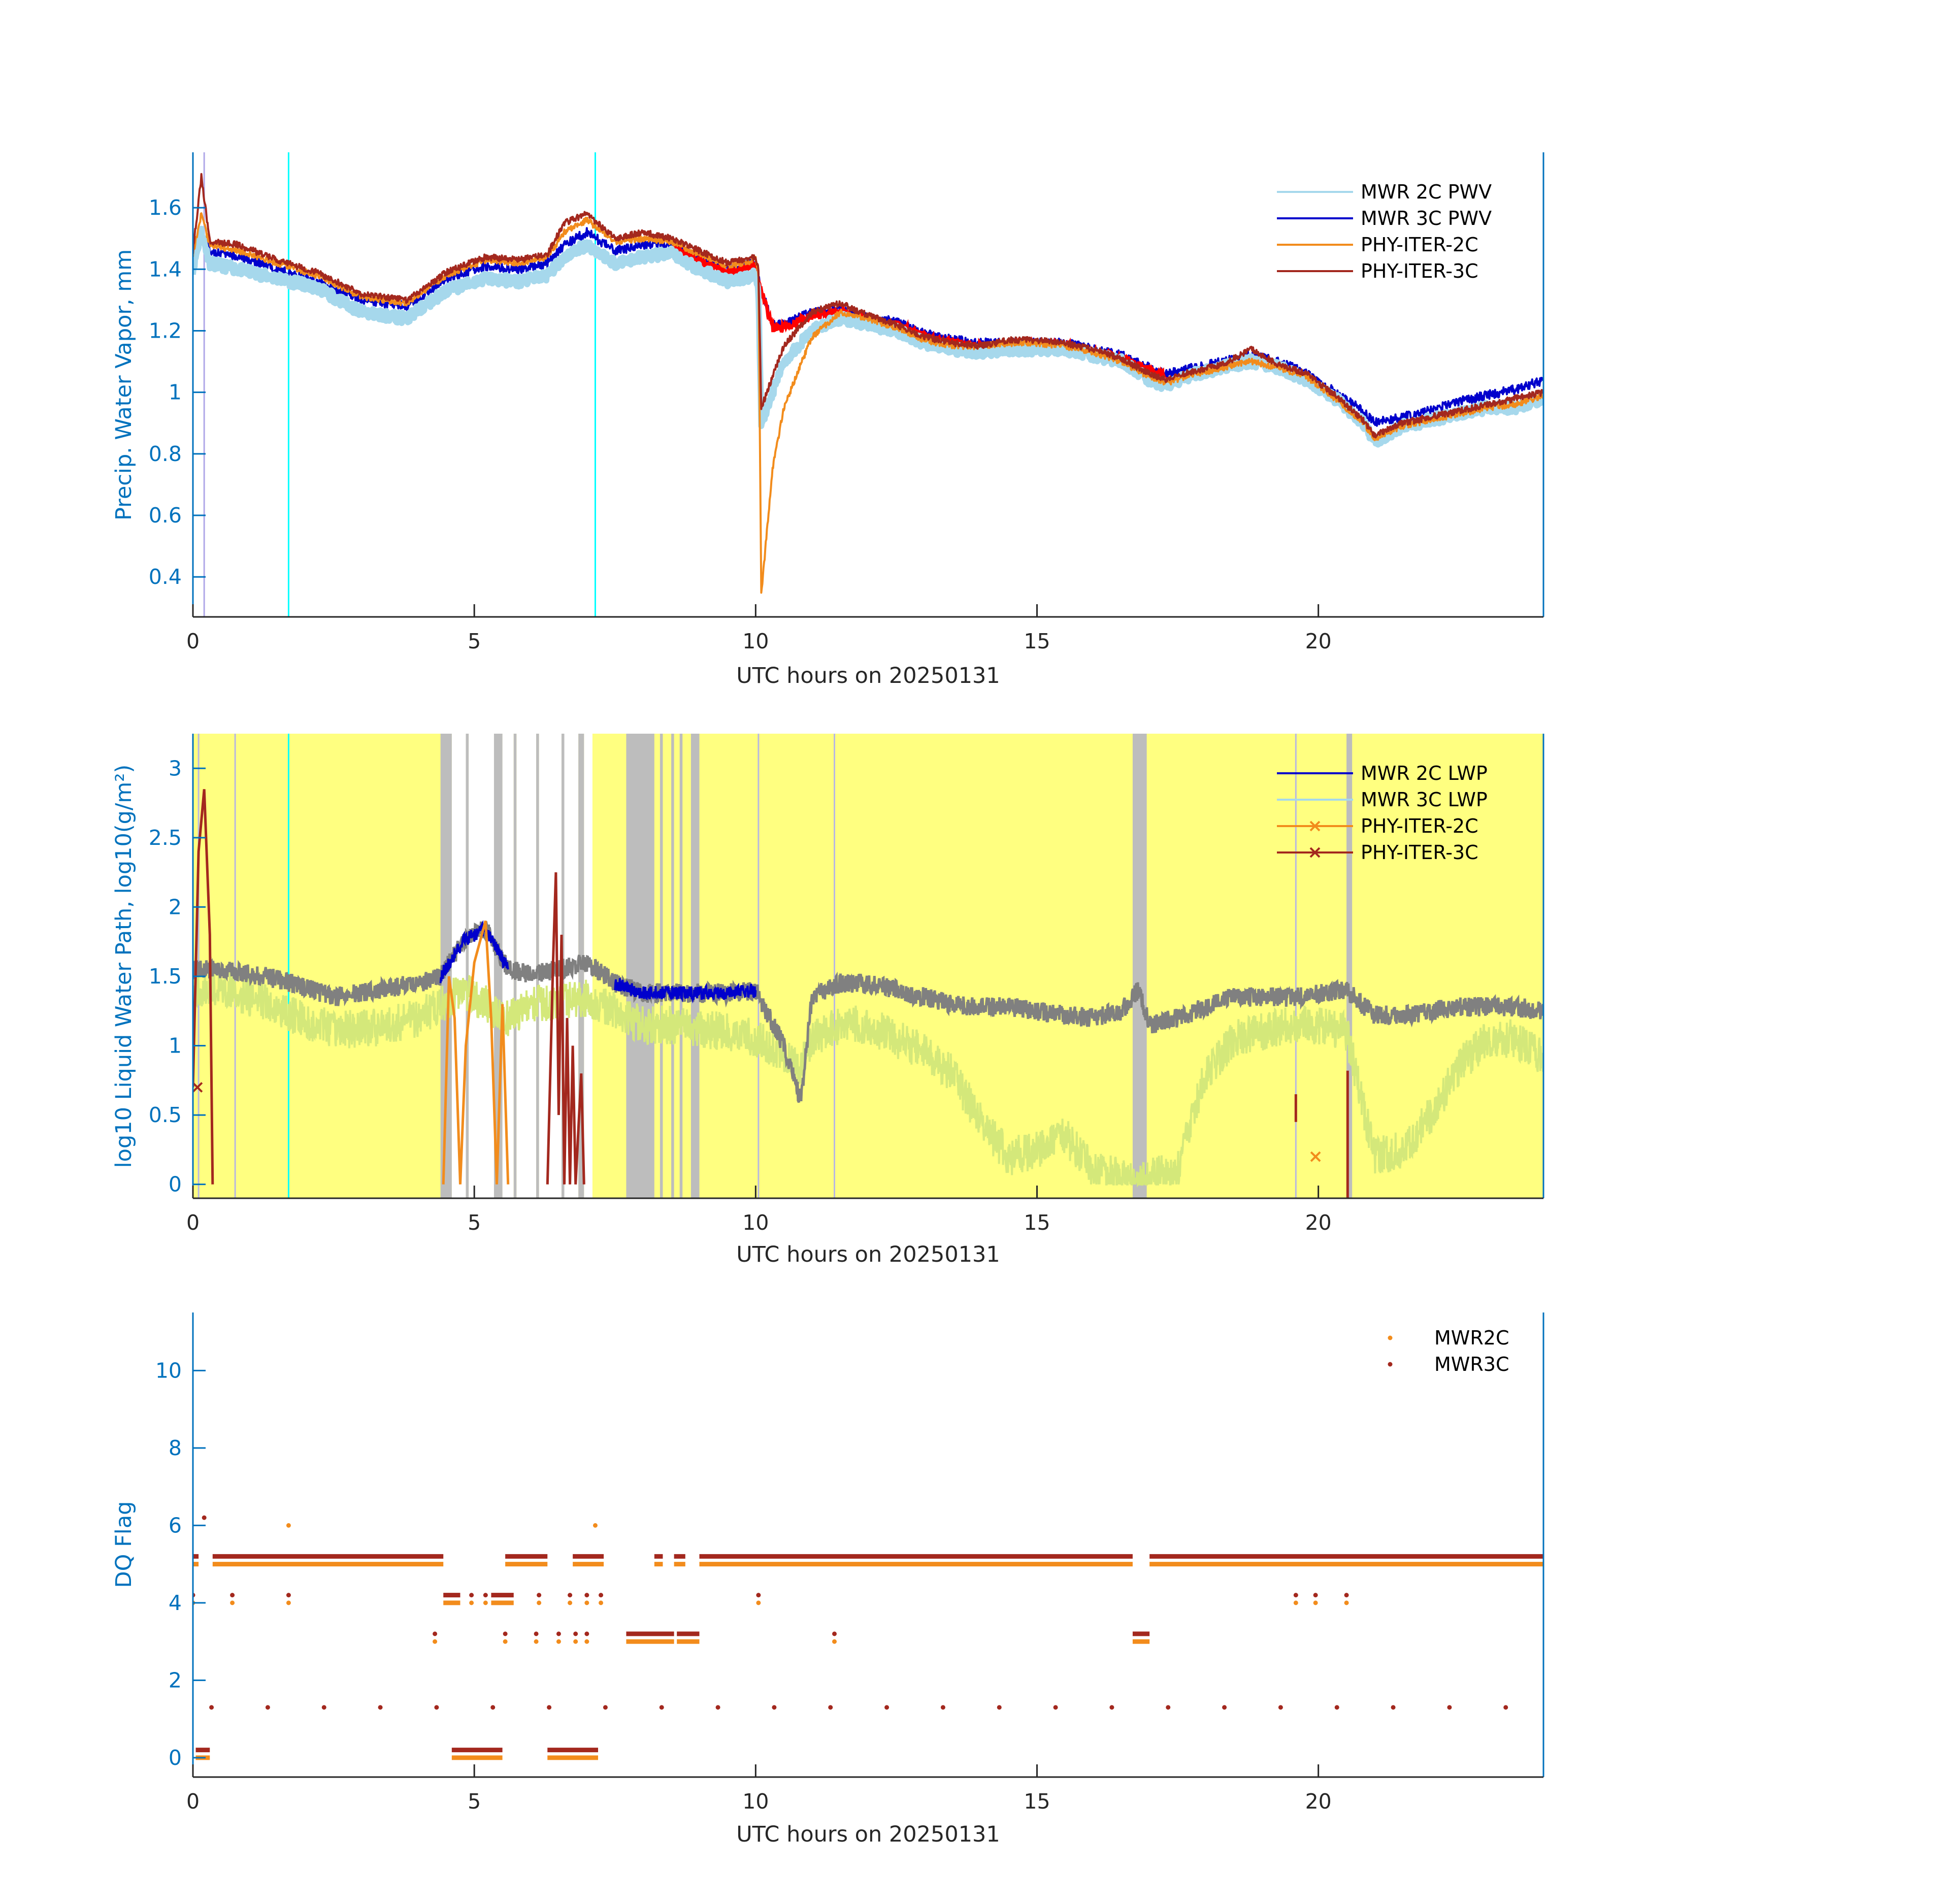  Describe the element at coordinates (868, 675) in the screenshot. I see `pwv-x-axis-label: UTC hours on 20250131` at that location.